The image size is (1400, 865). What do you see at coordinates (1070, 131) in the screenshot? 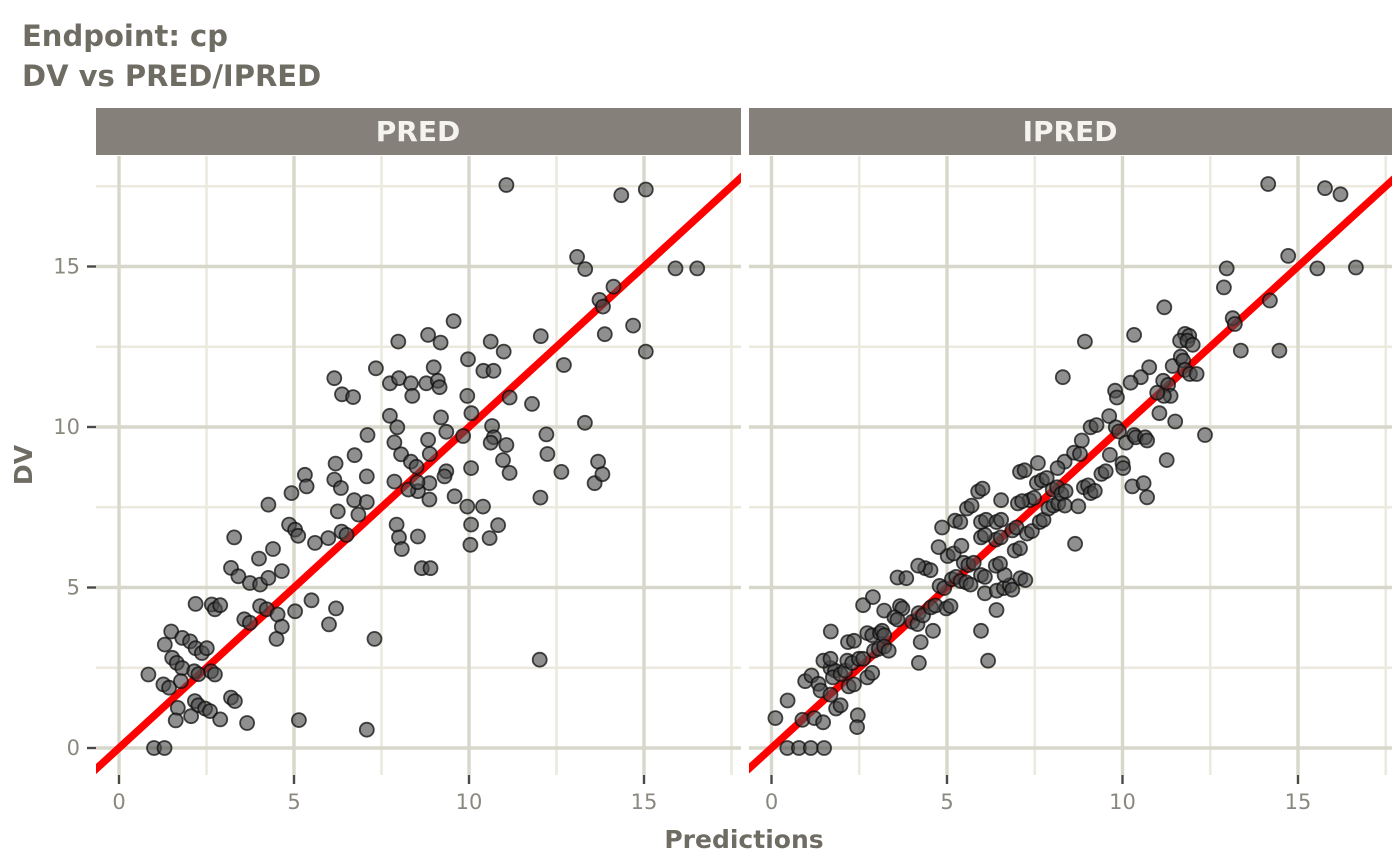
I see `strip-ipred` at bounding box center [1070, 131].